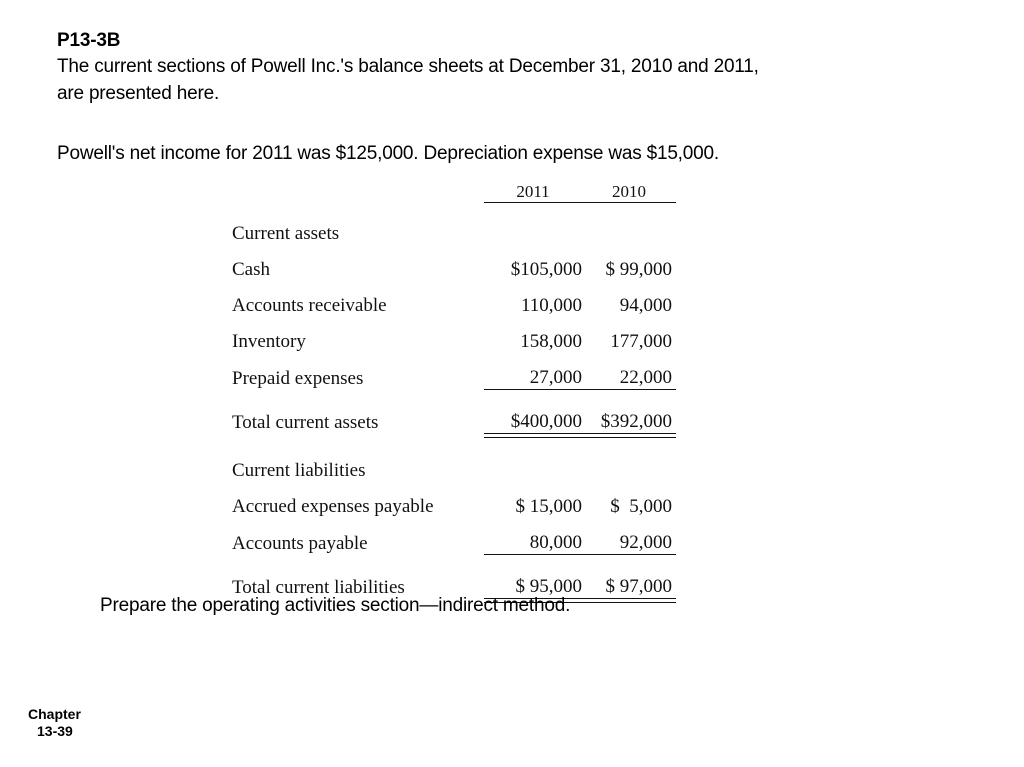 The height and width of the screenshot is (767, 1024). What do you see at coordinates (533, 600) in the screenshot?
I see `double-rule-liabilities-2011` at bounding box center [533, 600].